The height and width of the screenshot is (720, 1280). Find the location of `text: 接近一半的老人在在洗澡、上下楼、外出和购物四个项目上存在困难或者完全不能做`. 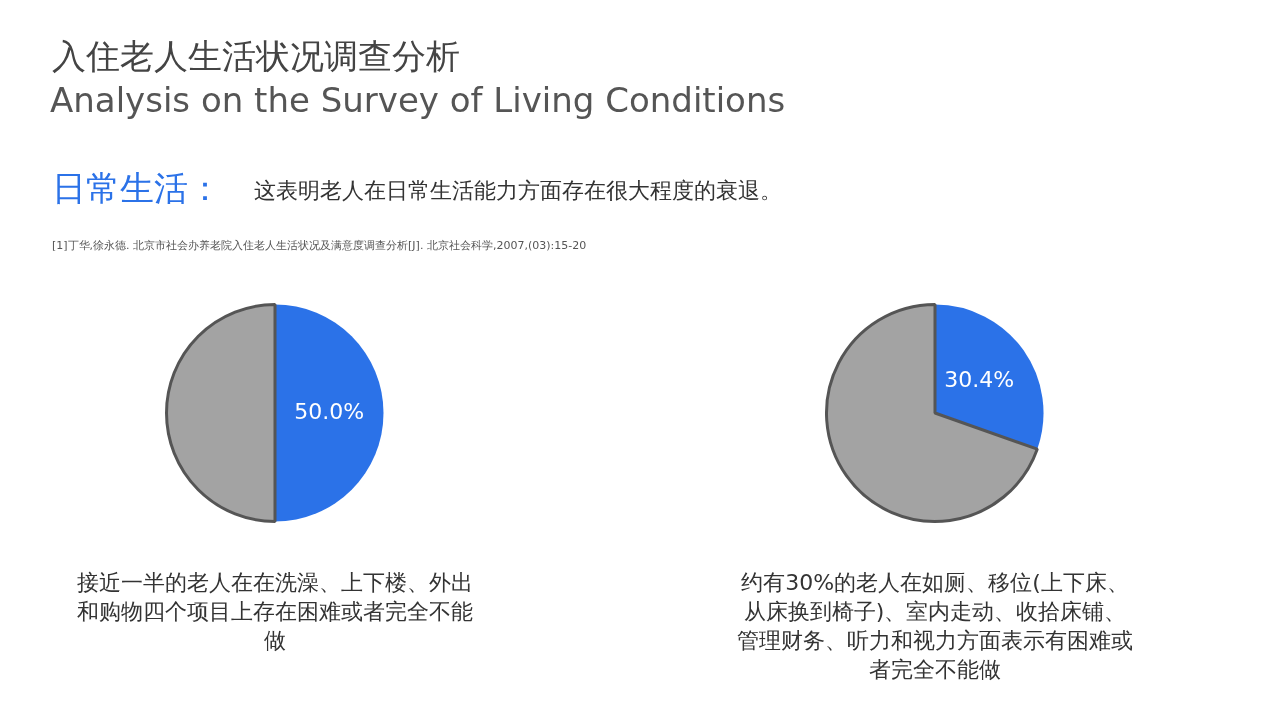

text: 接近一半的老人在在洗澡、上下楼、外出和购物四个项目上存在困难或者完全不能做 is located at coordinates (275, 612).